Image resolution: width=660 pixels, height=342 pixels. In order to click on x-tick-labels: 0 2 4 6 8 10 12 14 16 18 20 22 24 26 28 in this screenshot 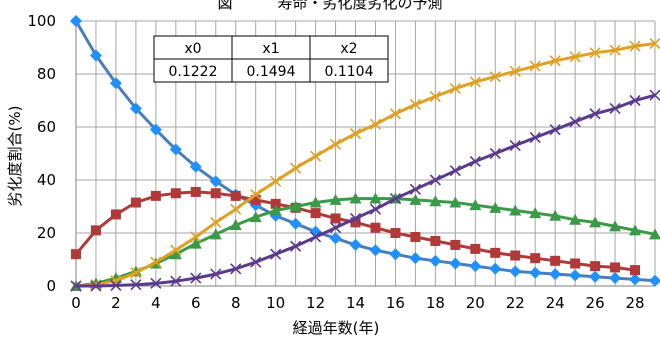, I will do `click(357, 303)`.